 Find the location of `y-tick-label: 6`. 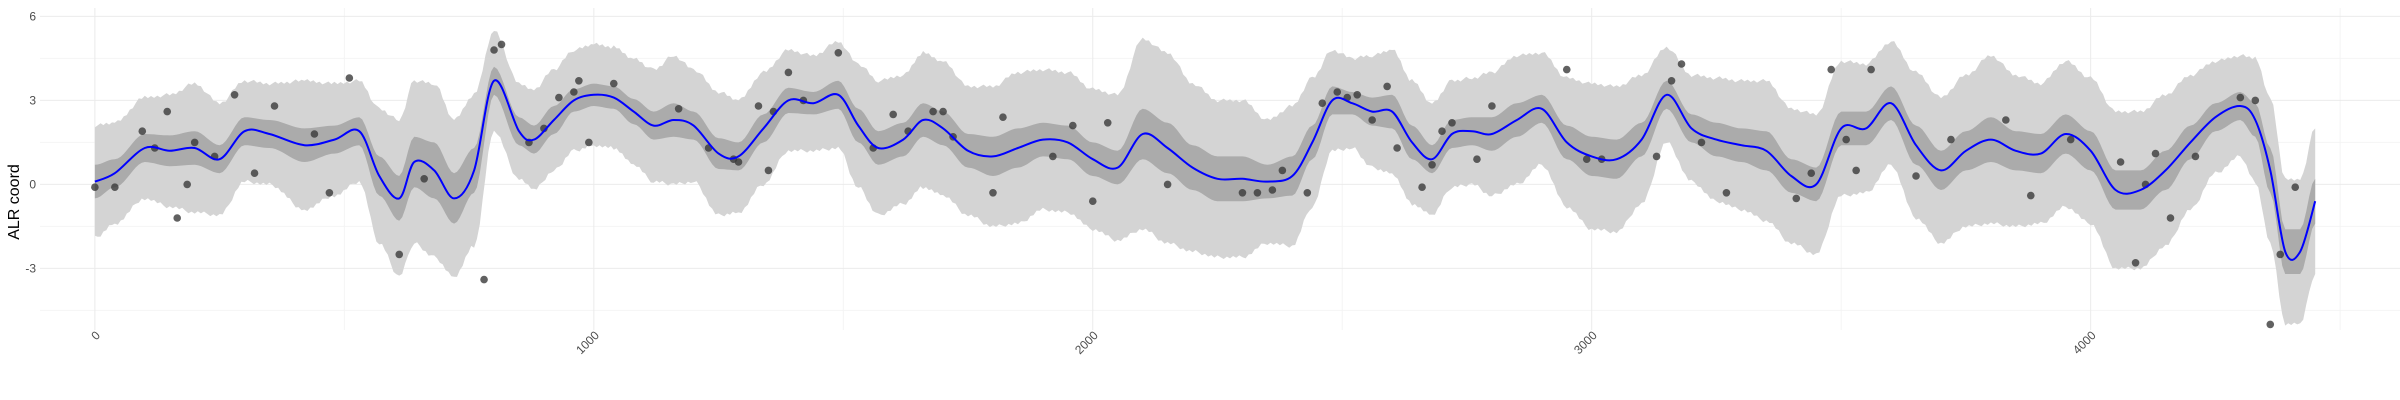

y-tick-label: 6 is located at coordinates (32, 16).